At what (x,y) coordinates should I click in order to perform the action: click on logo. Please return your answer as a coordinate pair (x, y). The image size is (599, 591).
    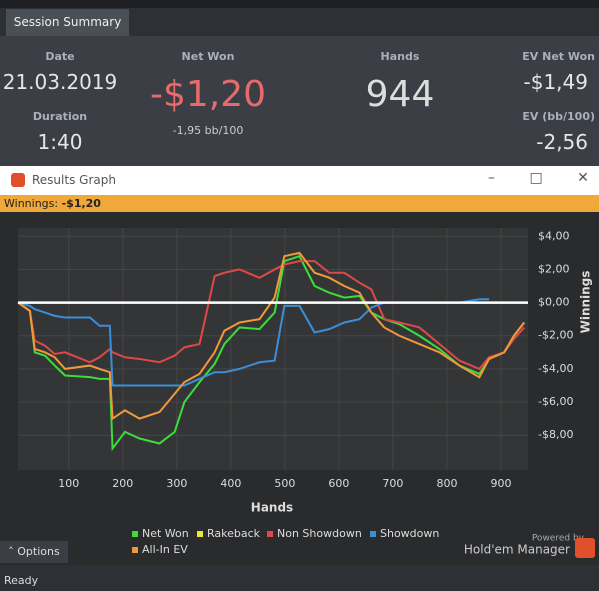
    Looking at the image, I should click on (585, 548).